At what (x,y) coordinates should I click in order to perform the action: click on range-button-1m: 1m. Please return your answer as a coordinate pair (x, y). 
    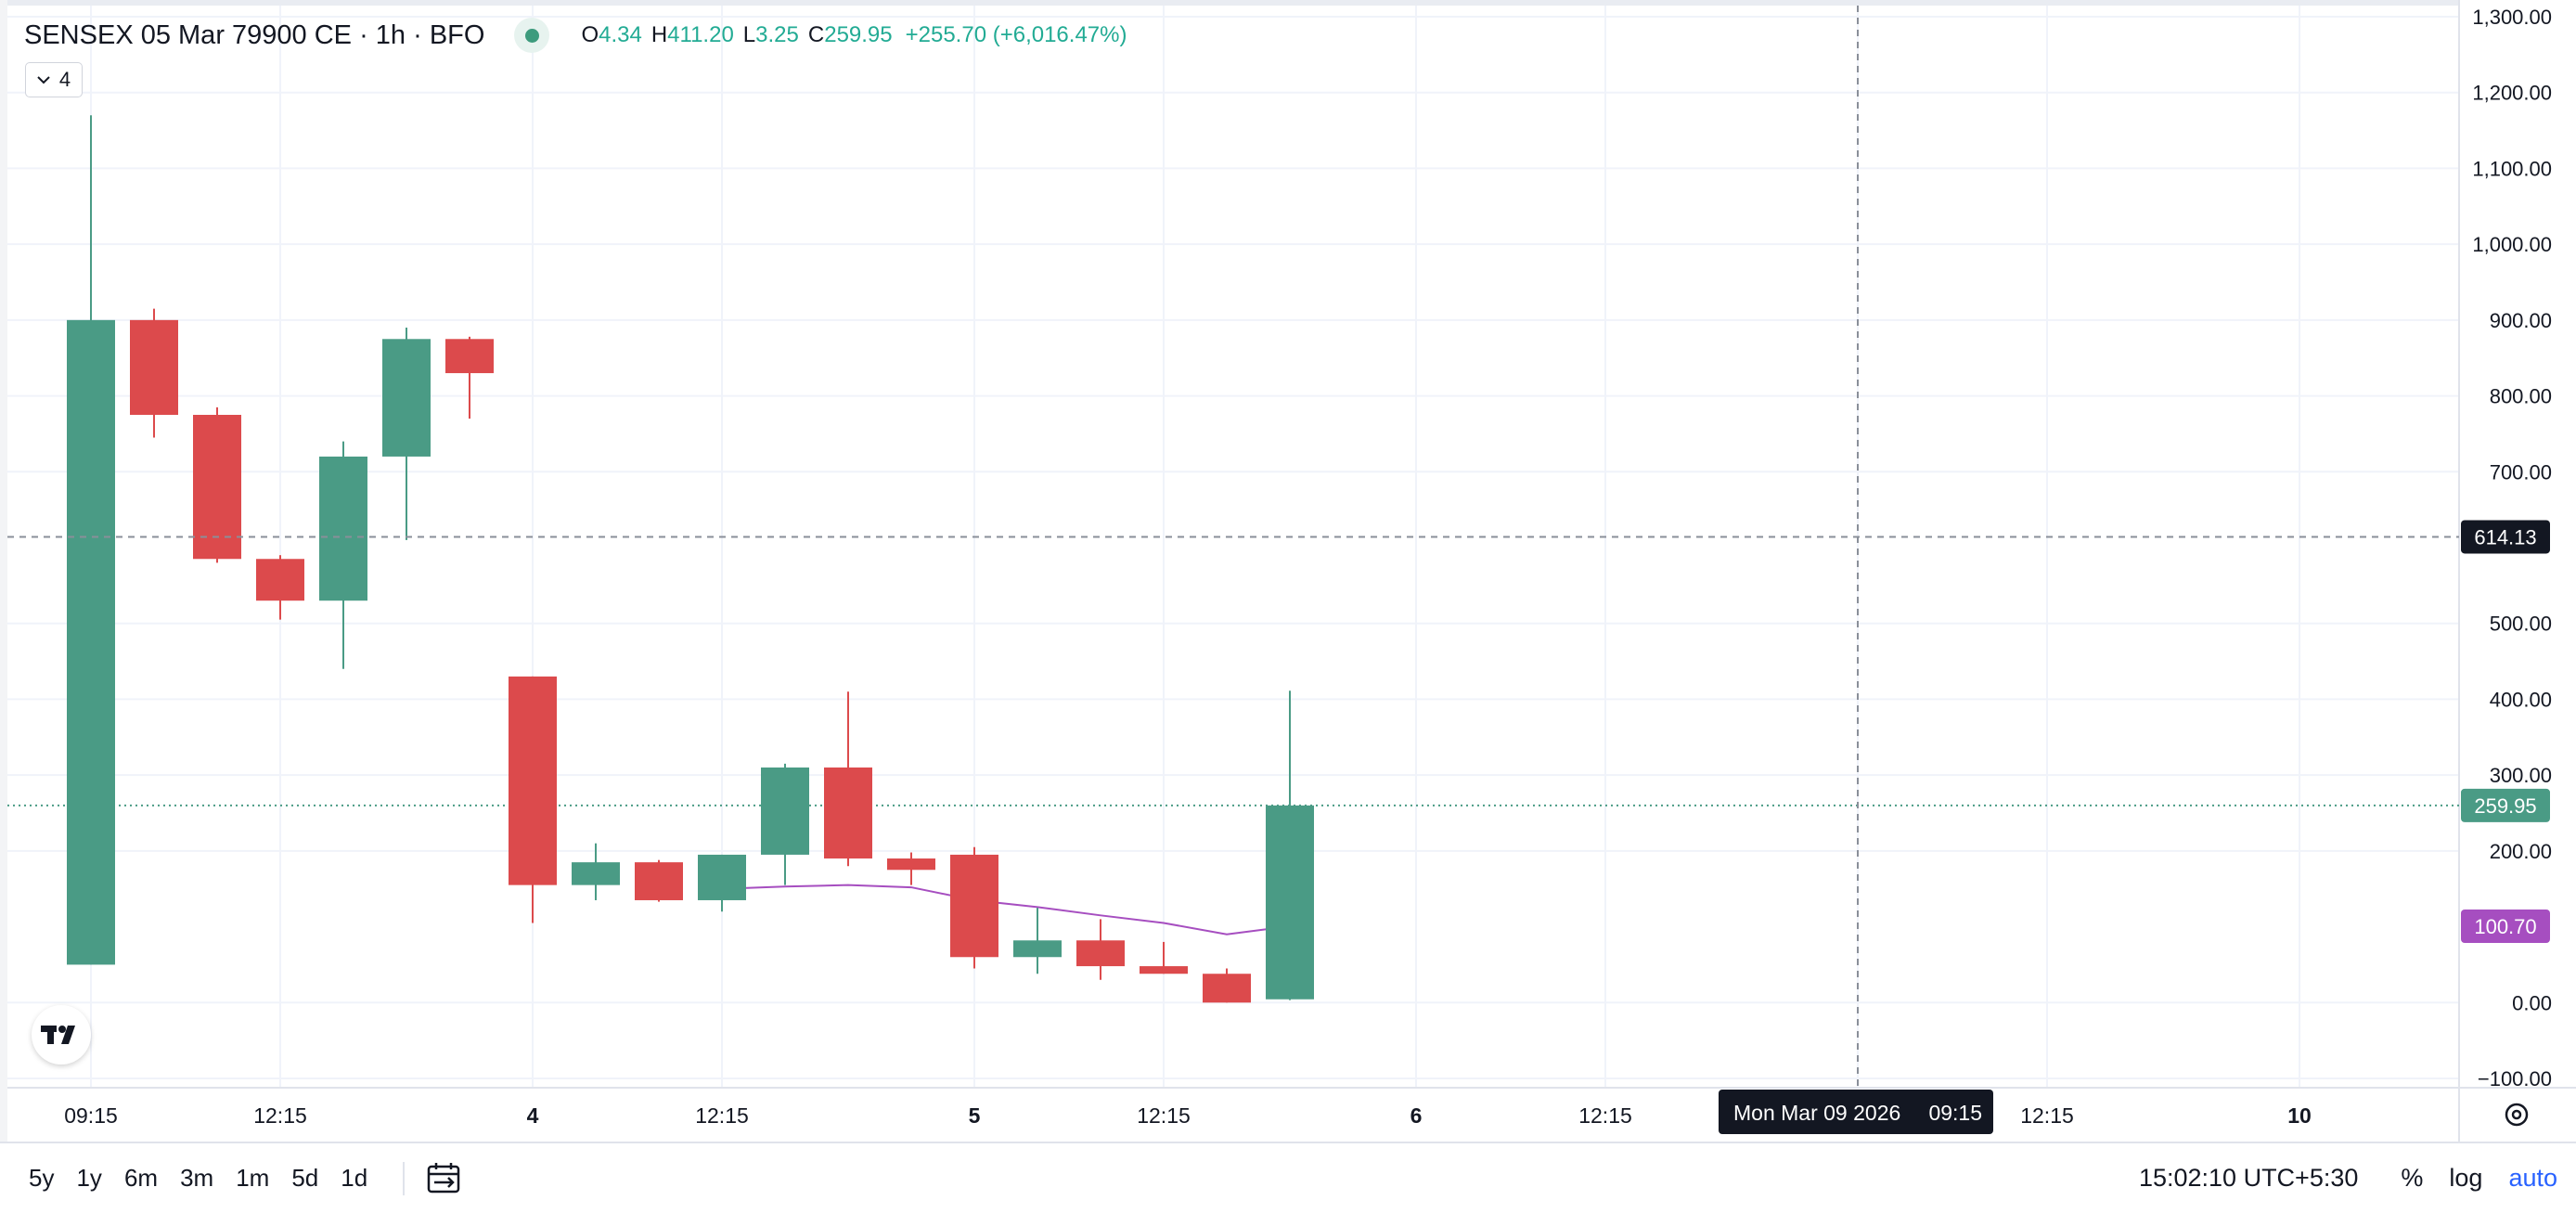
    Looking at the image, I should click on (253, 1178).